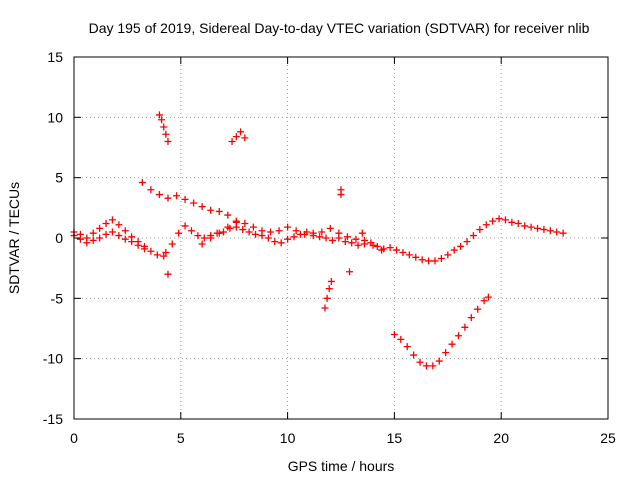  I want to click on series-segment-12h, so click(328, 294).